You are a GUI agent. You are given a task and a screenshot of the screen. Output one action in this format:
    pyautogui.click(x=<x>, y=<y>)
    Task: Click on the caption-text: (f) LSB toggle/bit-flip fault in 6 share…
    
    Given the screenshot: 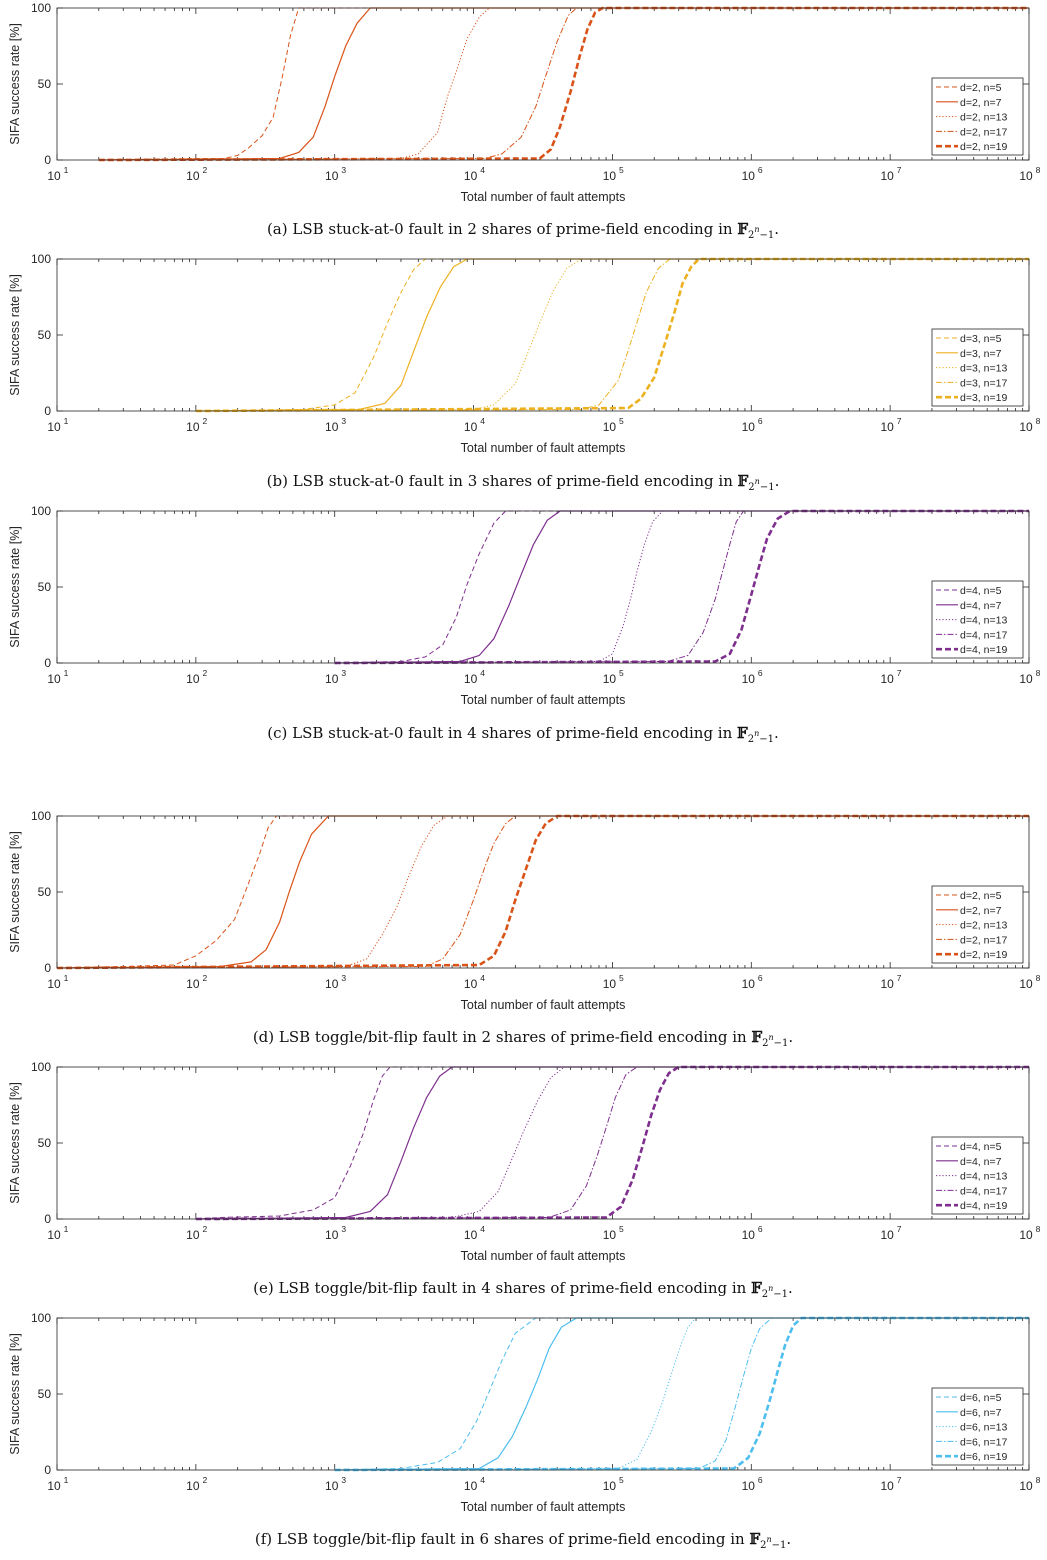 What is the action you would take?
    pyautogui.click(x=523, y=1540)
    